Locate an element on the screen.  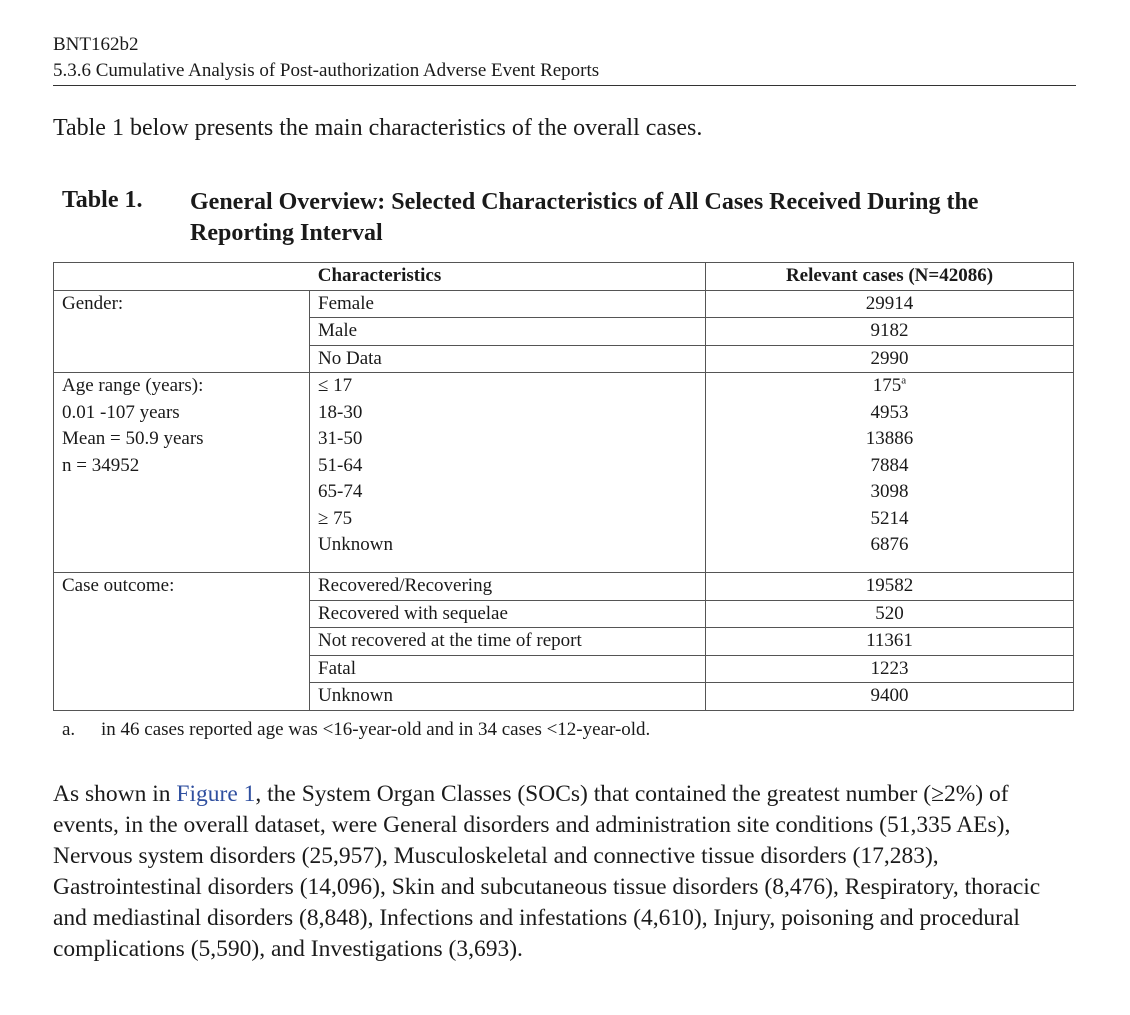
case-count-cell: 11361 is located at coordinates (889, 641).